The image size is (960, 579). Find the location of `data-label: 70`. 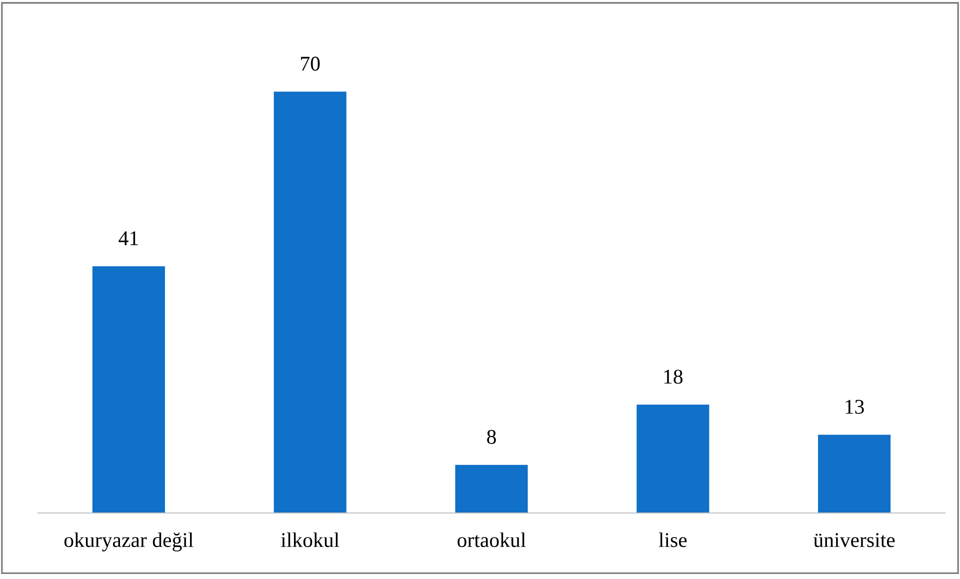

data-label: 70 is located at coordinates (310, 63).